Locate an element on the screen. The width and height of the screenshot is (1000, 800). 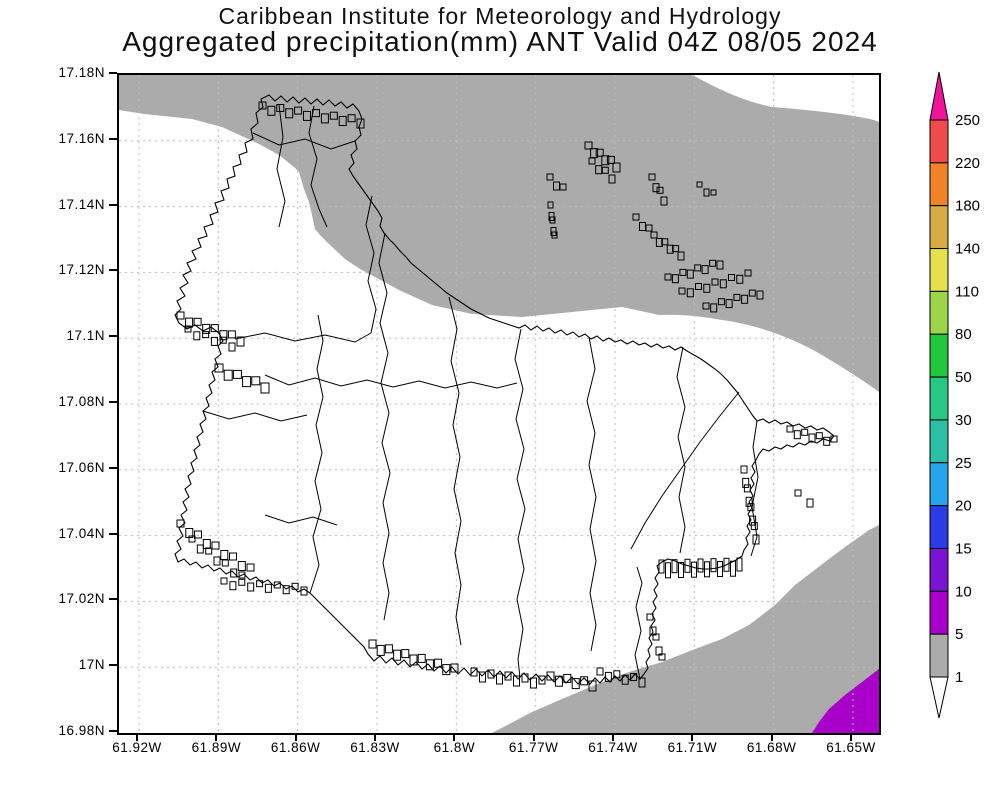
colorbar-value-label: 50 is located at coordinates (963, 377).